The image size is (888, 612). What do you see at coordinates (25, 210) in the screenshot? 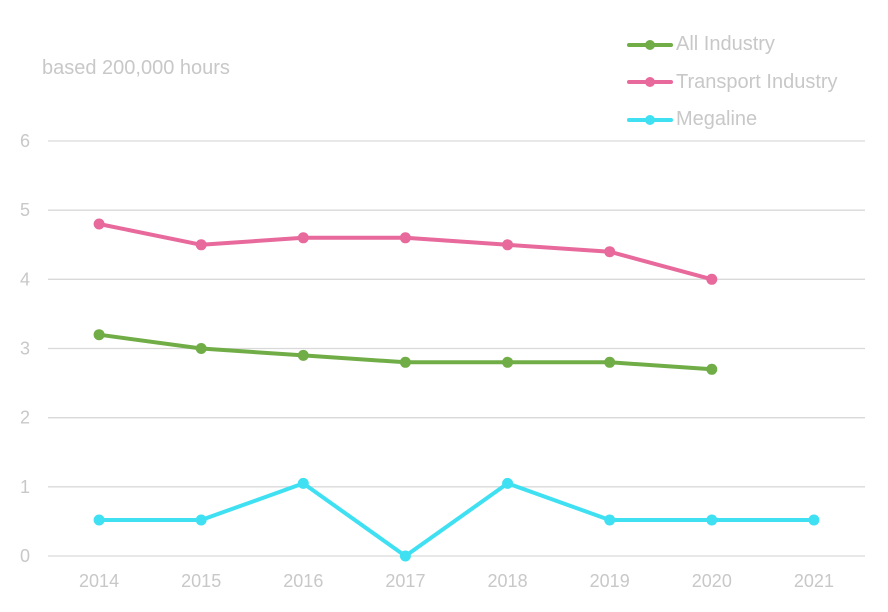
I see `y-tick-label: 5` at bounding box center [25, 210].